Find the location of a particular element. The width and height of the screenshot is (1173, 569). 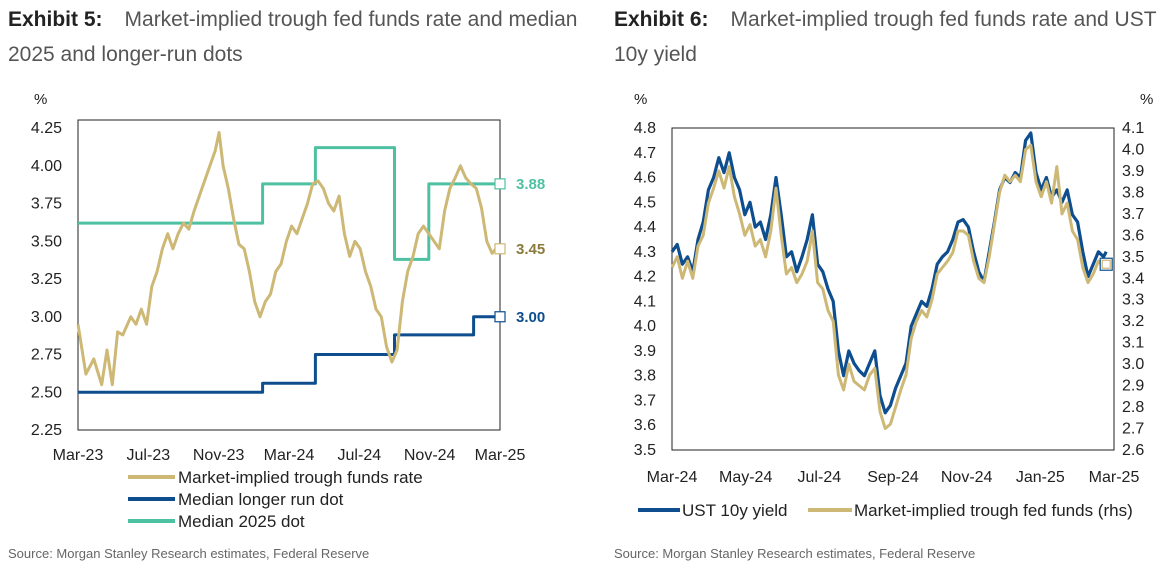

y-tick-label-right: 3.3 is located at coordinates (1133, 300).